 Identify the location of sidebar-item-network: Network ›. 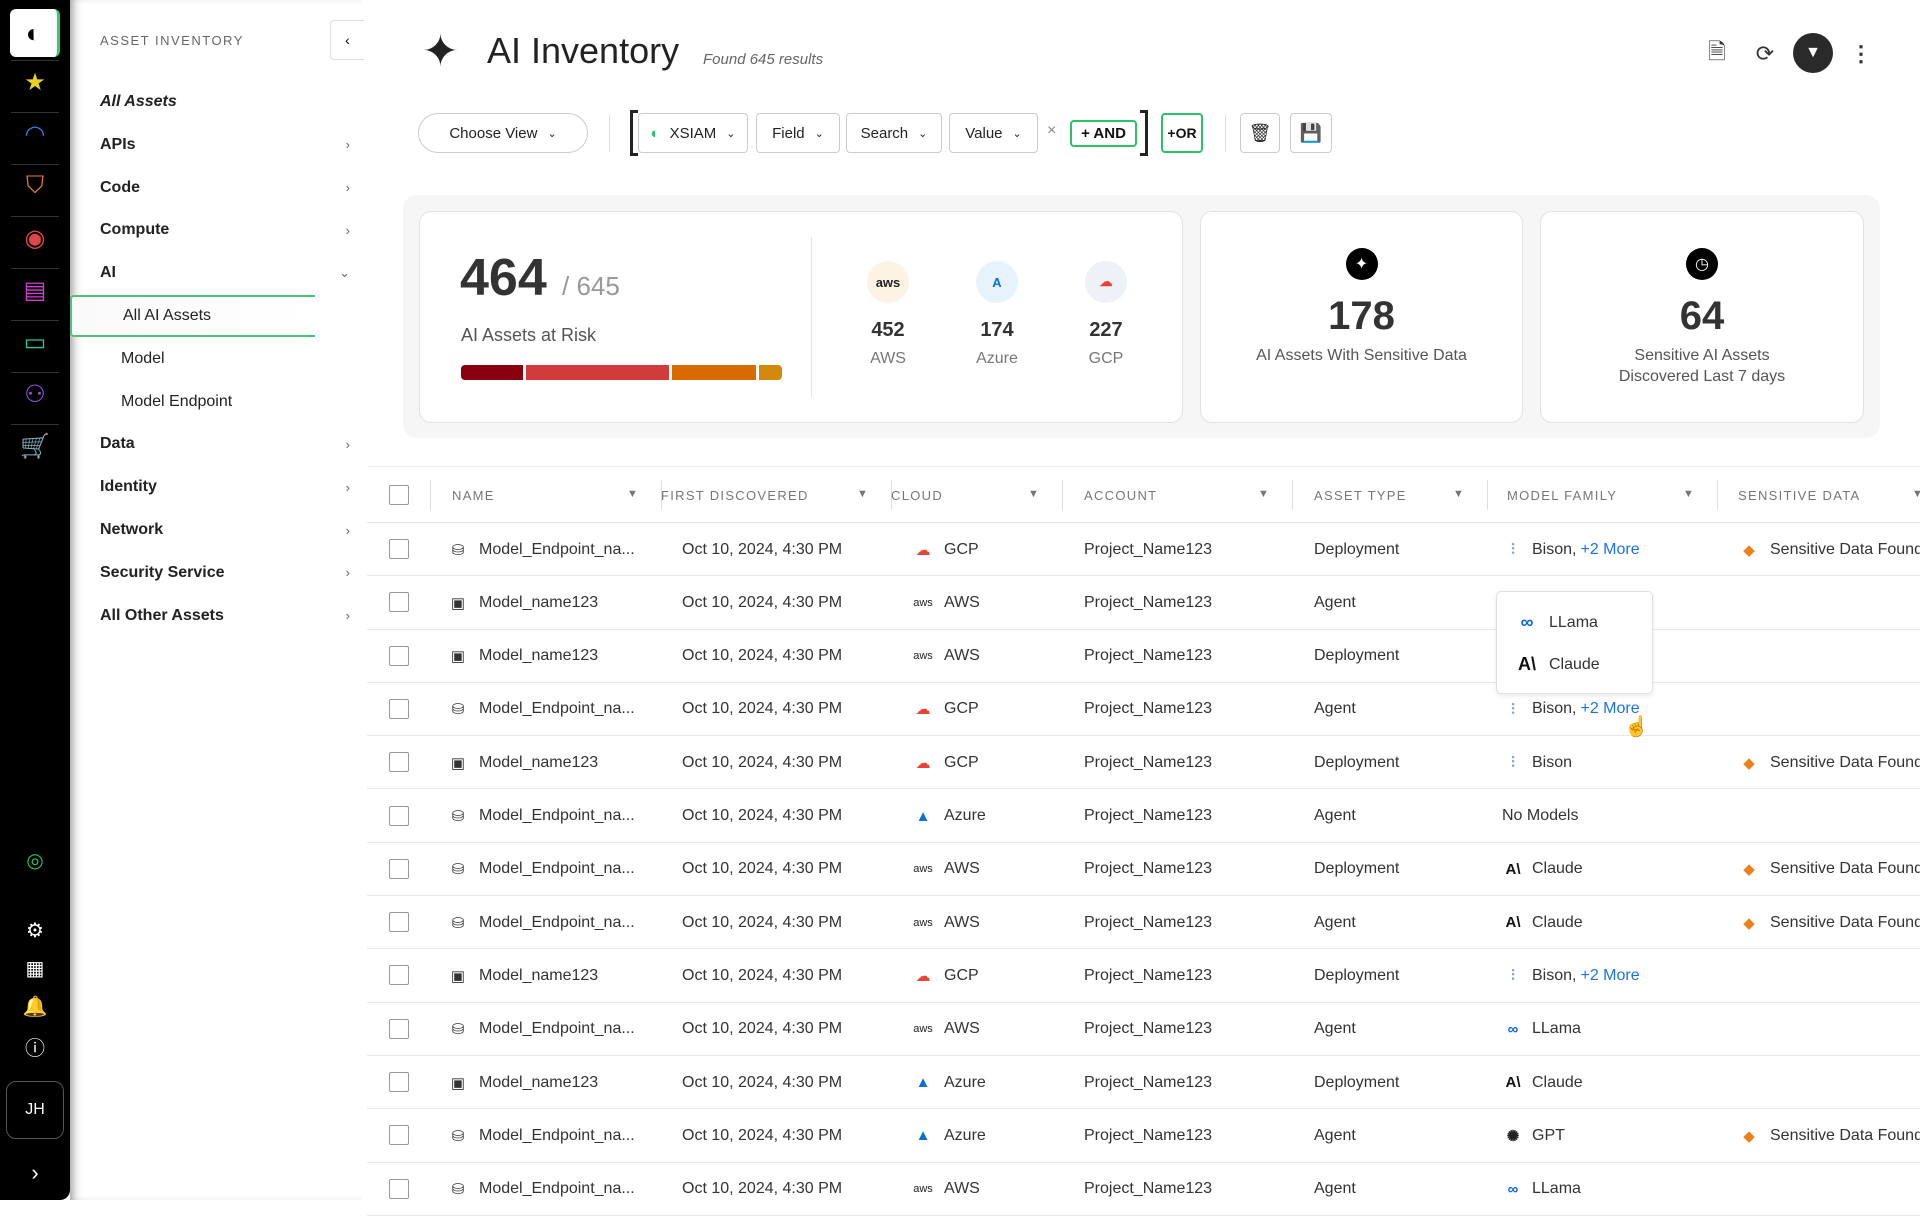
(216, 530).